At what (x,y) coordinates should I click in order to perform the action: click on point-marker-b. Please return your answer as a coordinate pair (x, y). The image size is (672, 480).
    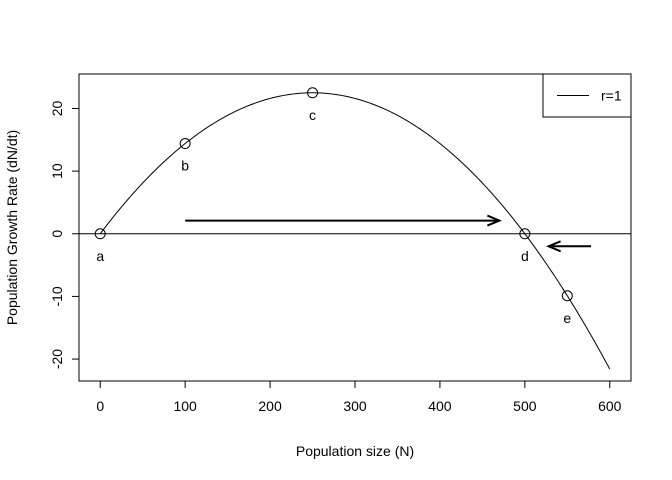
    Looking at the image, I should click on (185, 144).